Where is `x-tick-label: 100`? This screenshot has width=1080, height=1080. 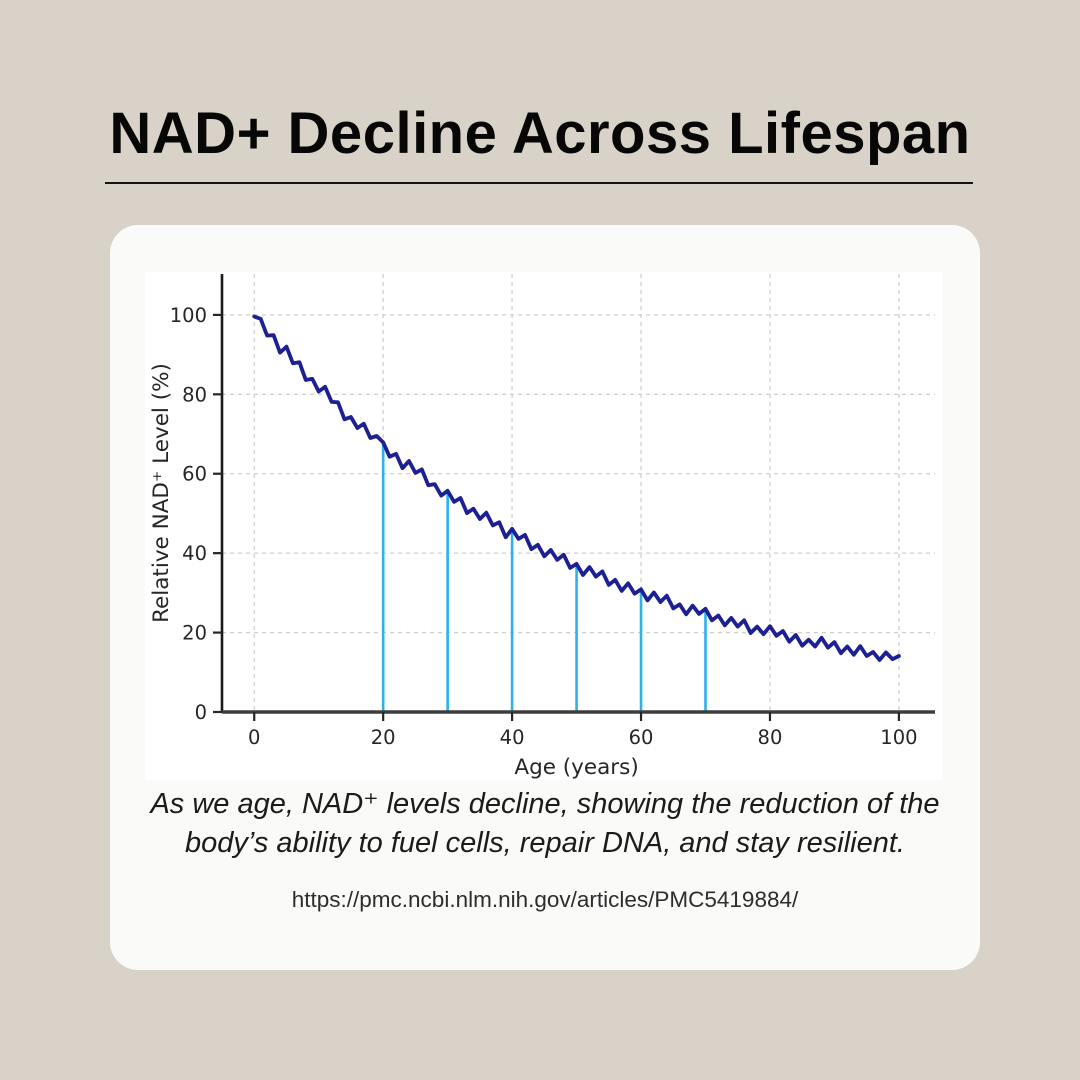
x-tick-label: 100 is located at coordinates (898, 737).